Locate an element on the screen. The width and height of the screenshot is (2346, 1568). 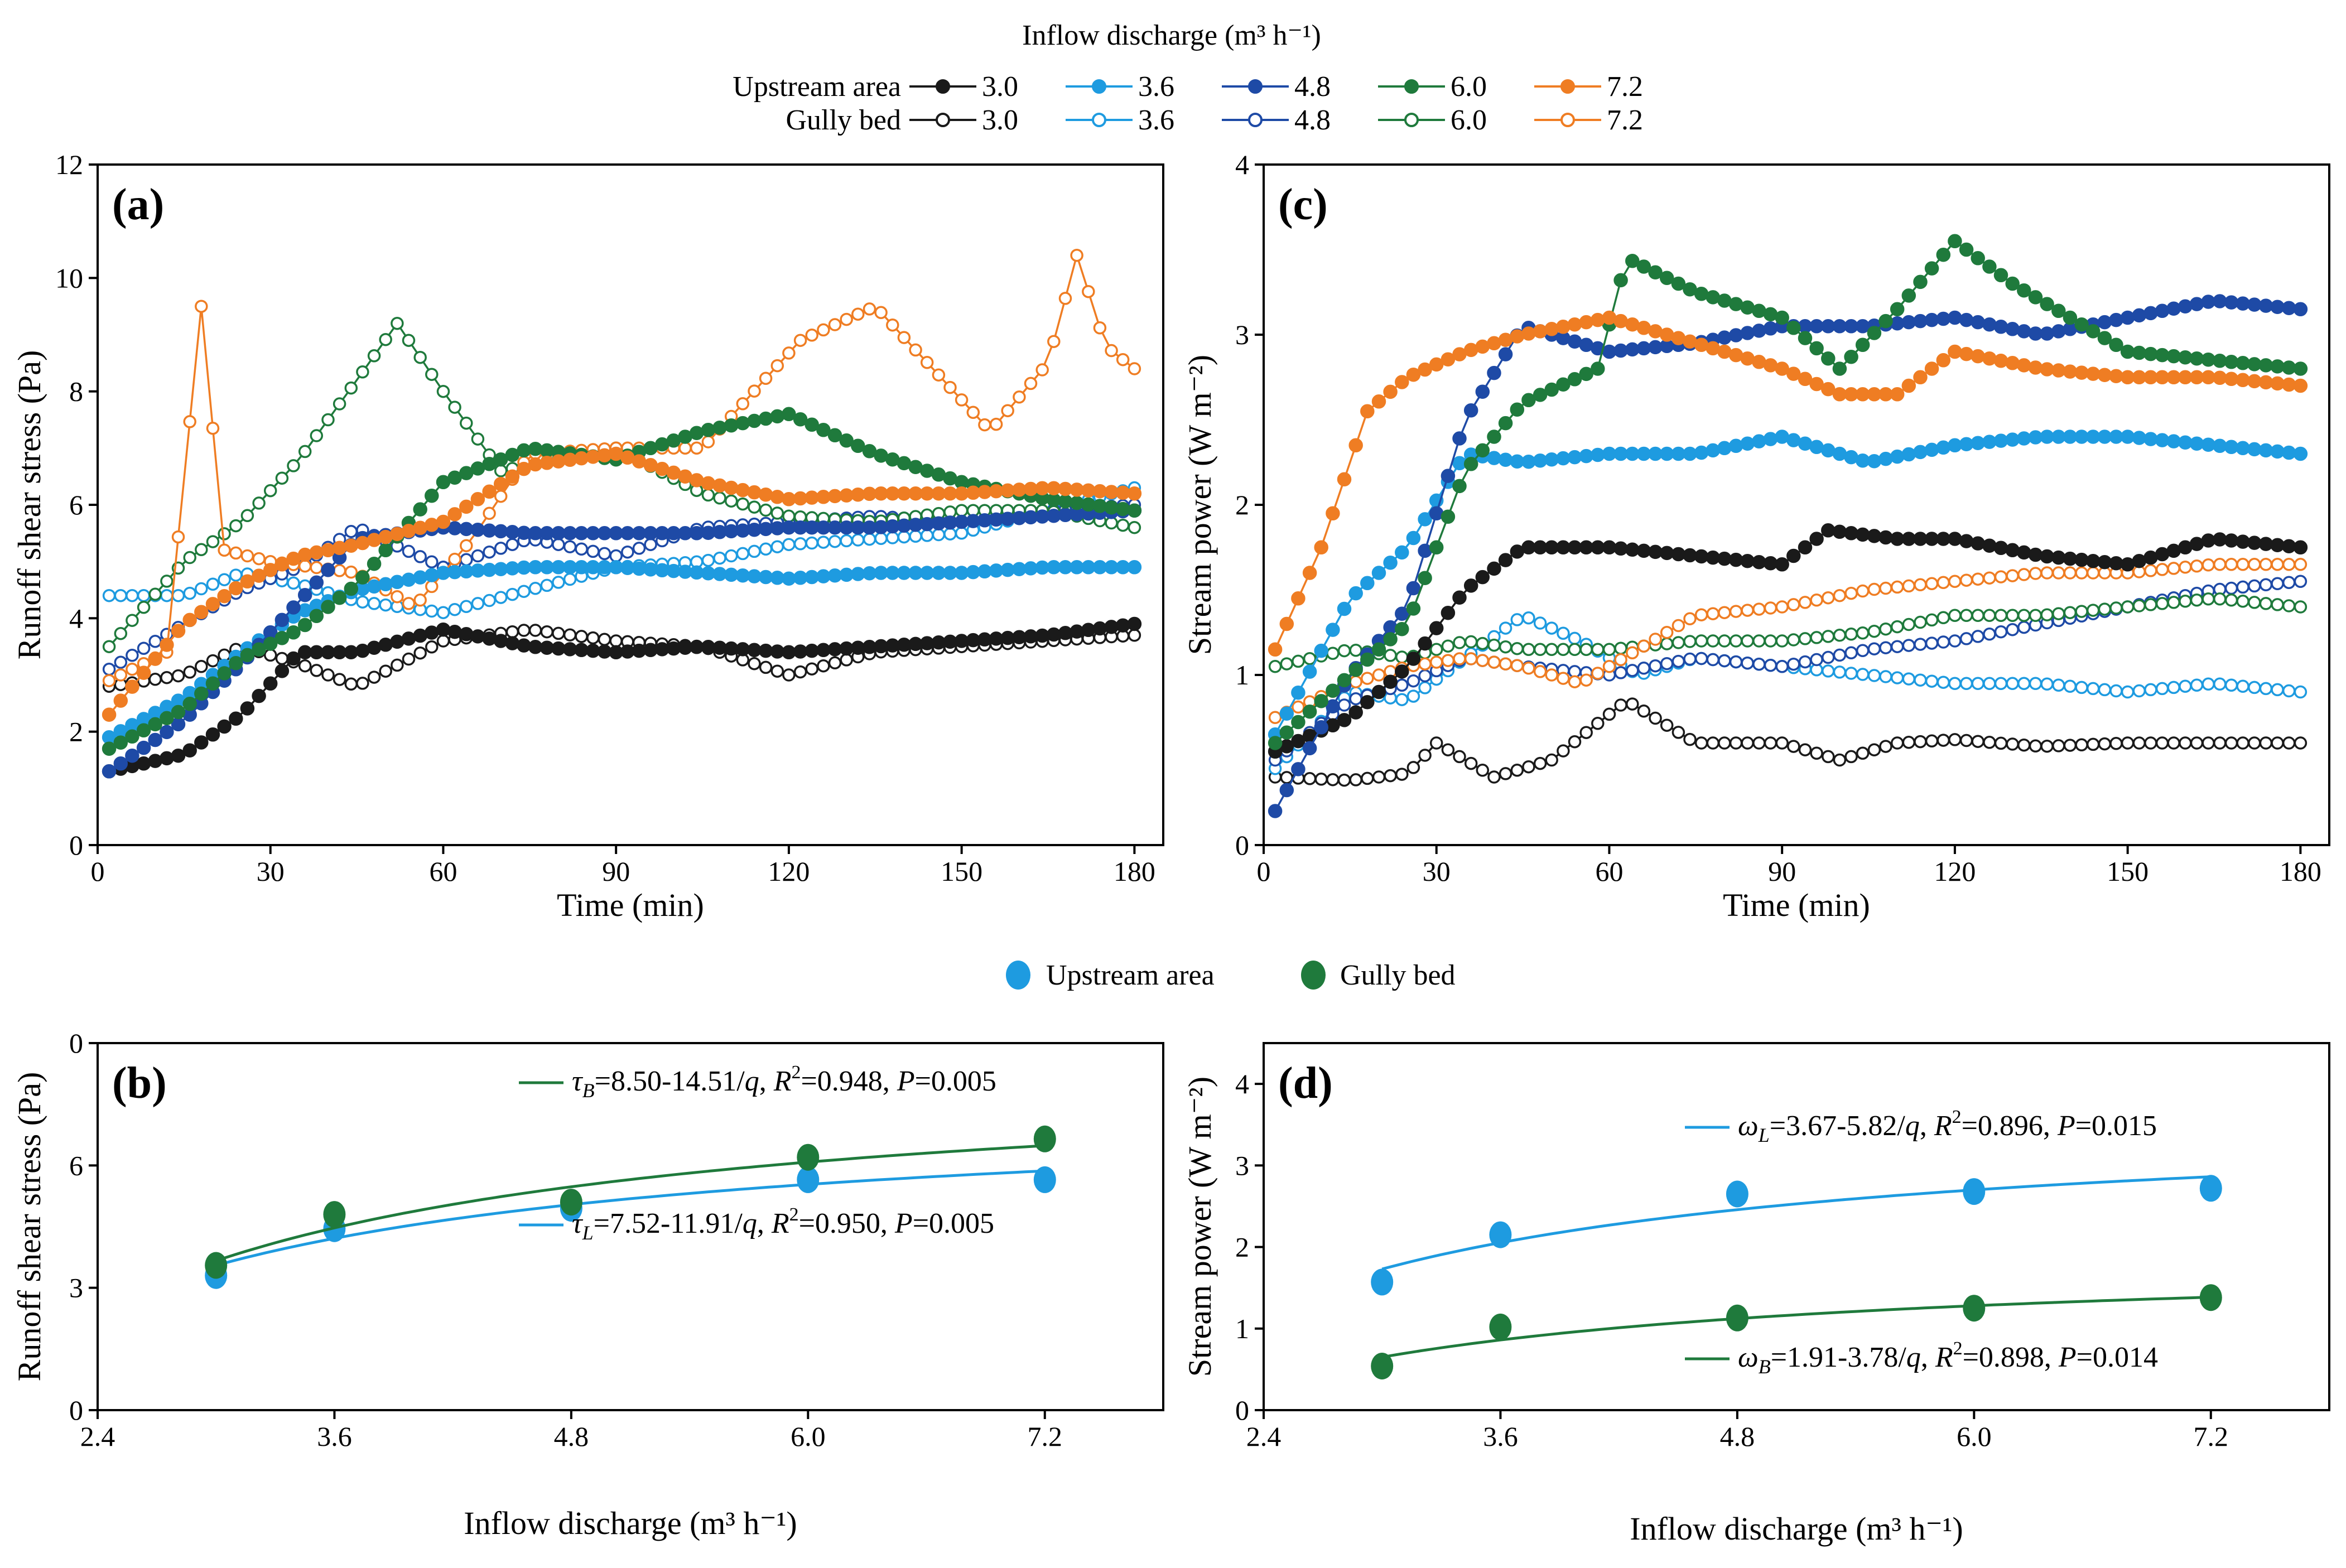
panel-label: (c) is located at coordinates (1303, 204).